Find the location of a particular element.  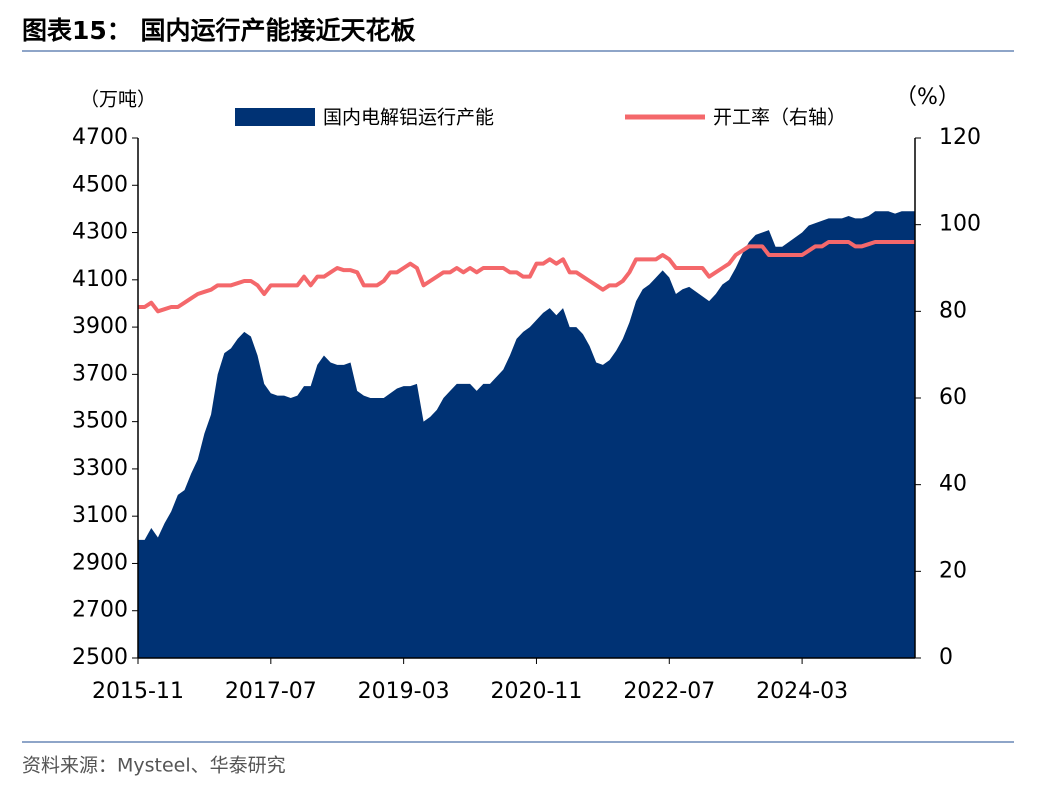

y-tick-label: 3300 is located at coordinates (100, 468).